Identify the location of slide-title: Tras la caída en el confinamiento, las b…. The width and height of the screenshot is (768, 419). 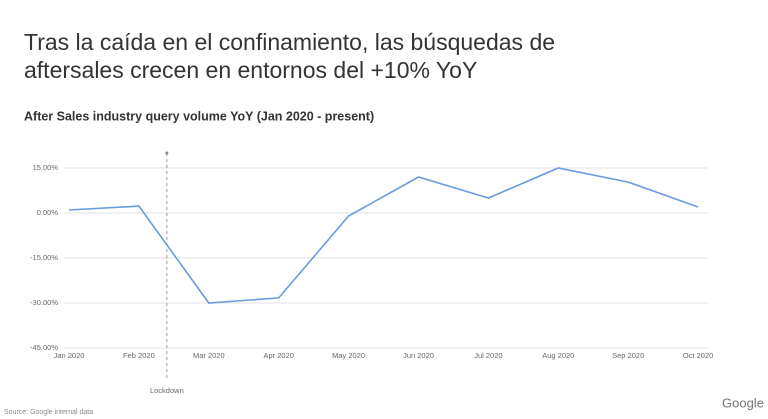
(289, 42).